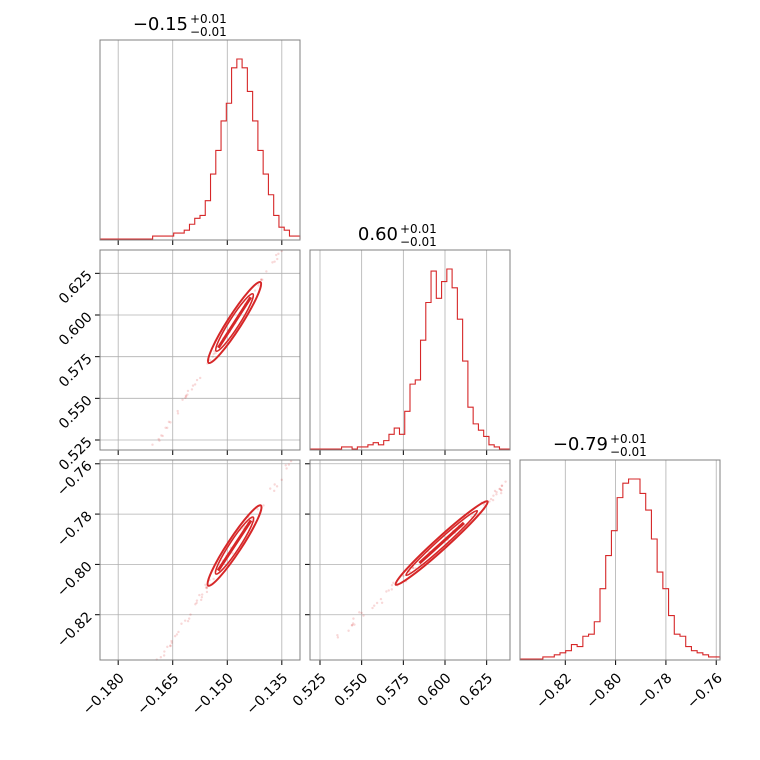  I want to click on x-tick-label: 0.575, so click(393, 690).